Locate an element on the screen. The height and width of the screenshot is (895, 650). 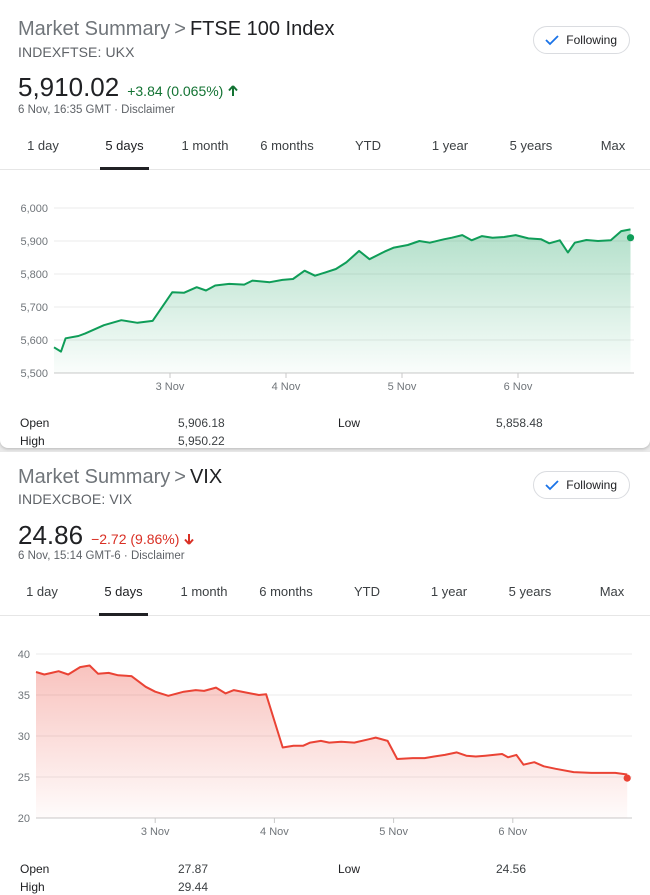
arrow-up-icon is located at coordinates (233, 90).